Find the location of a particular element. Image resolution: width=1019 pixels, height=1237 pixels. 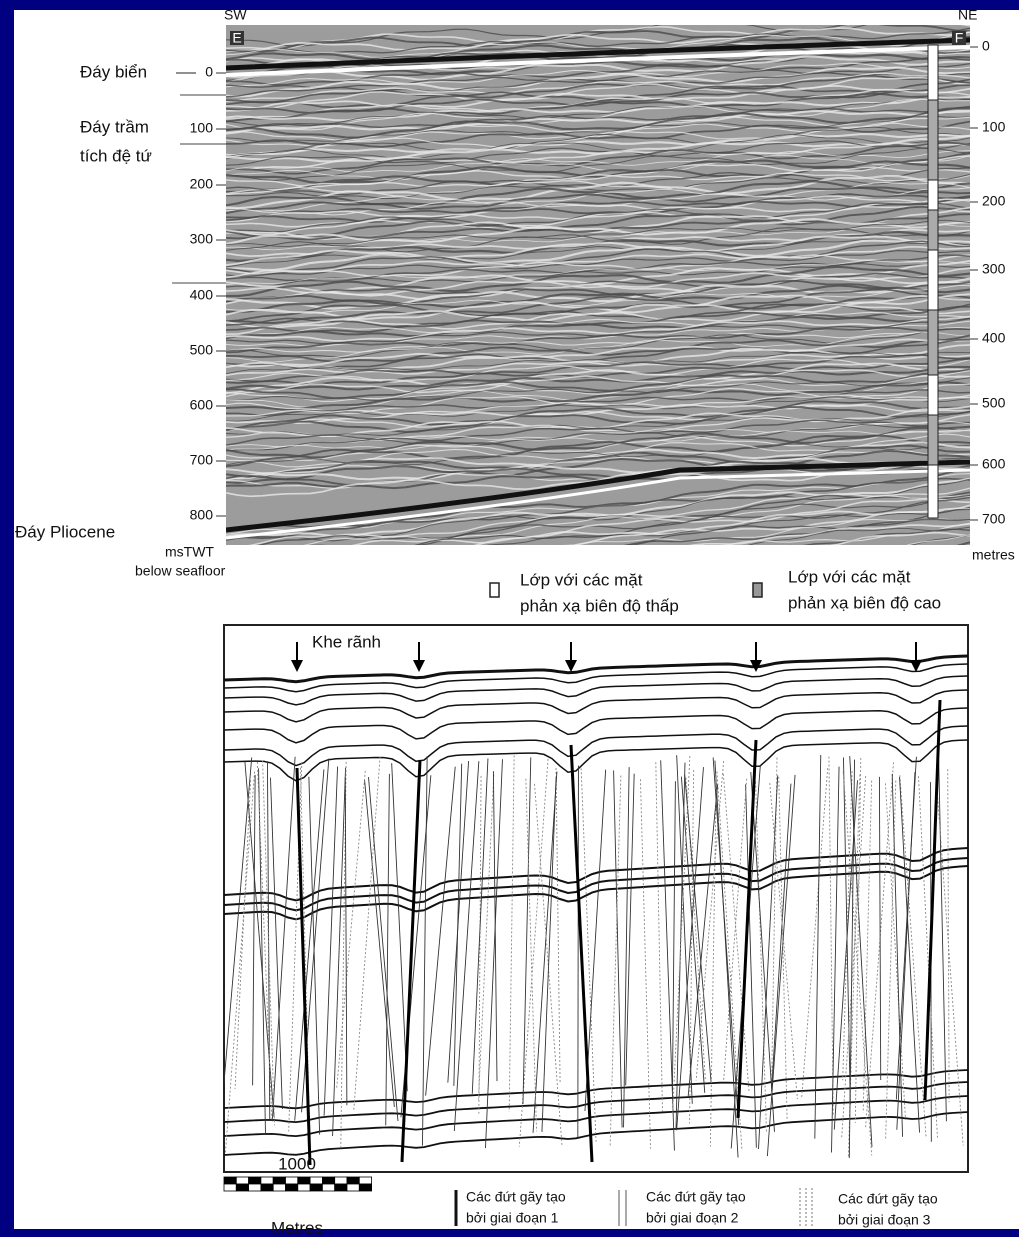

right-tick-label: 100 is located at coordinates (994, 127).